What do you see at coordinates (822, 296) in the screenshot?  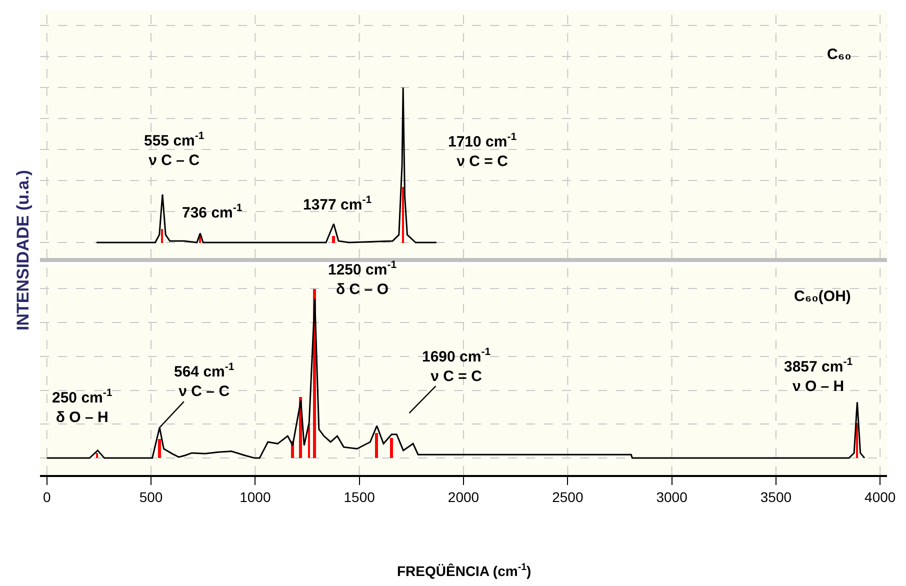 I see `chart-title: C₆₀(OH)` at bounding box center [822, 296].